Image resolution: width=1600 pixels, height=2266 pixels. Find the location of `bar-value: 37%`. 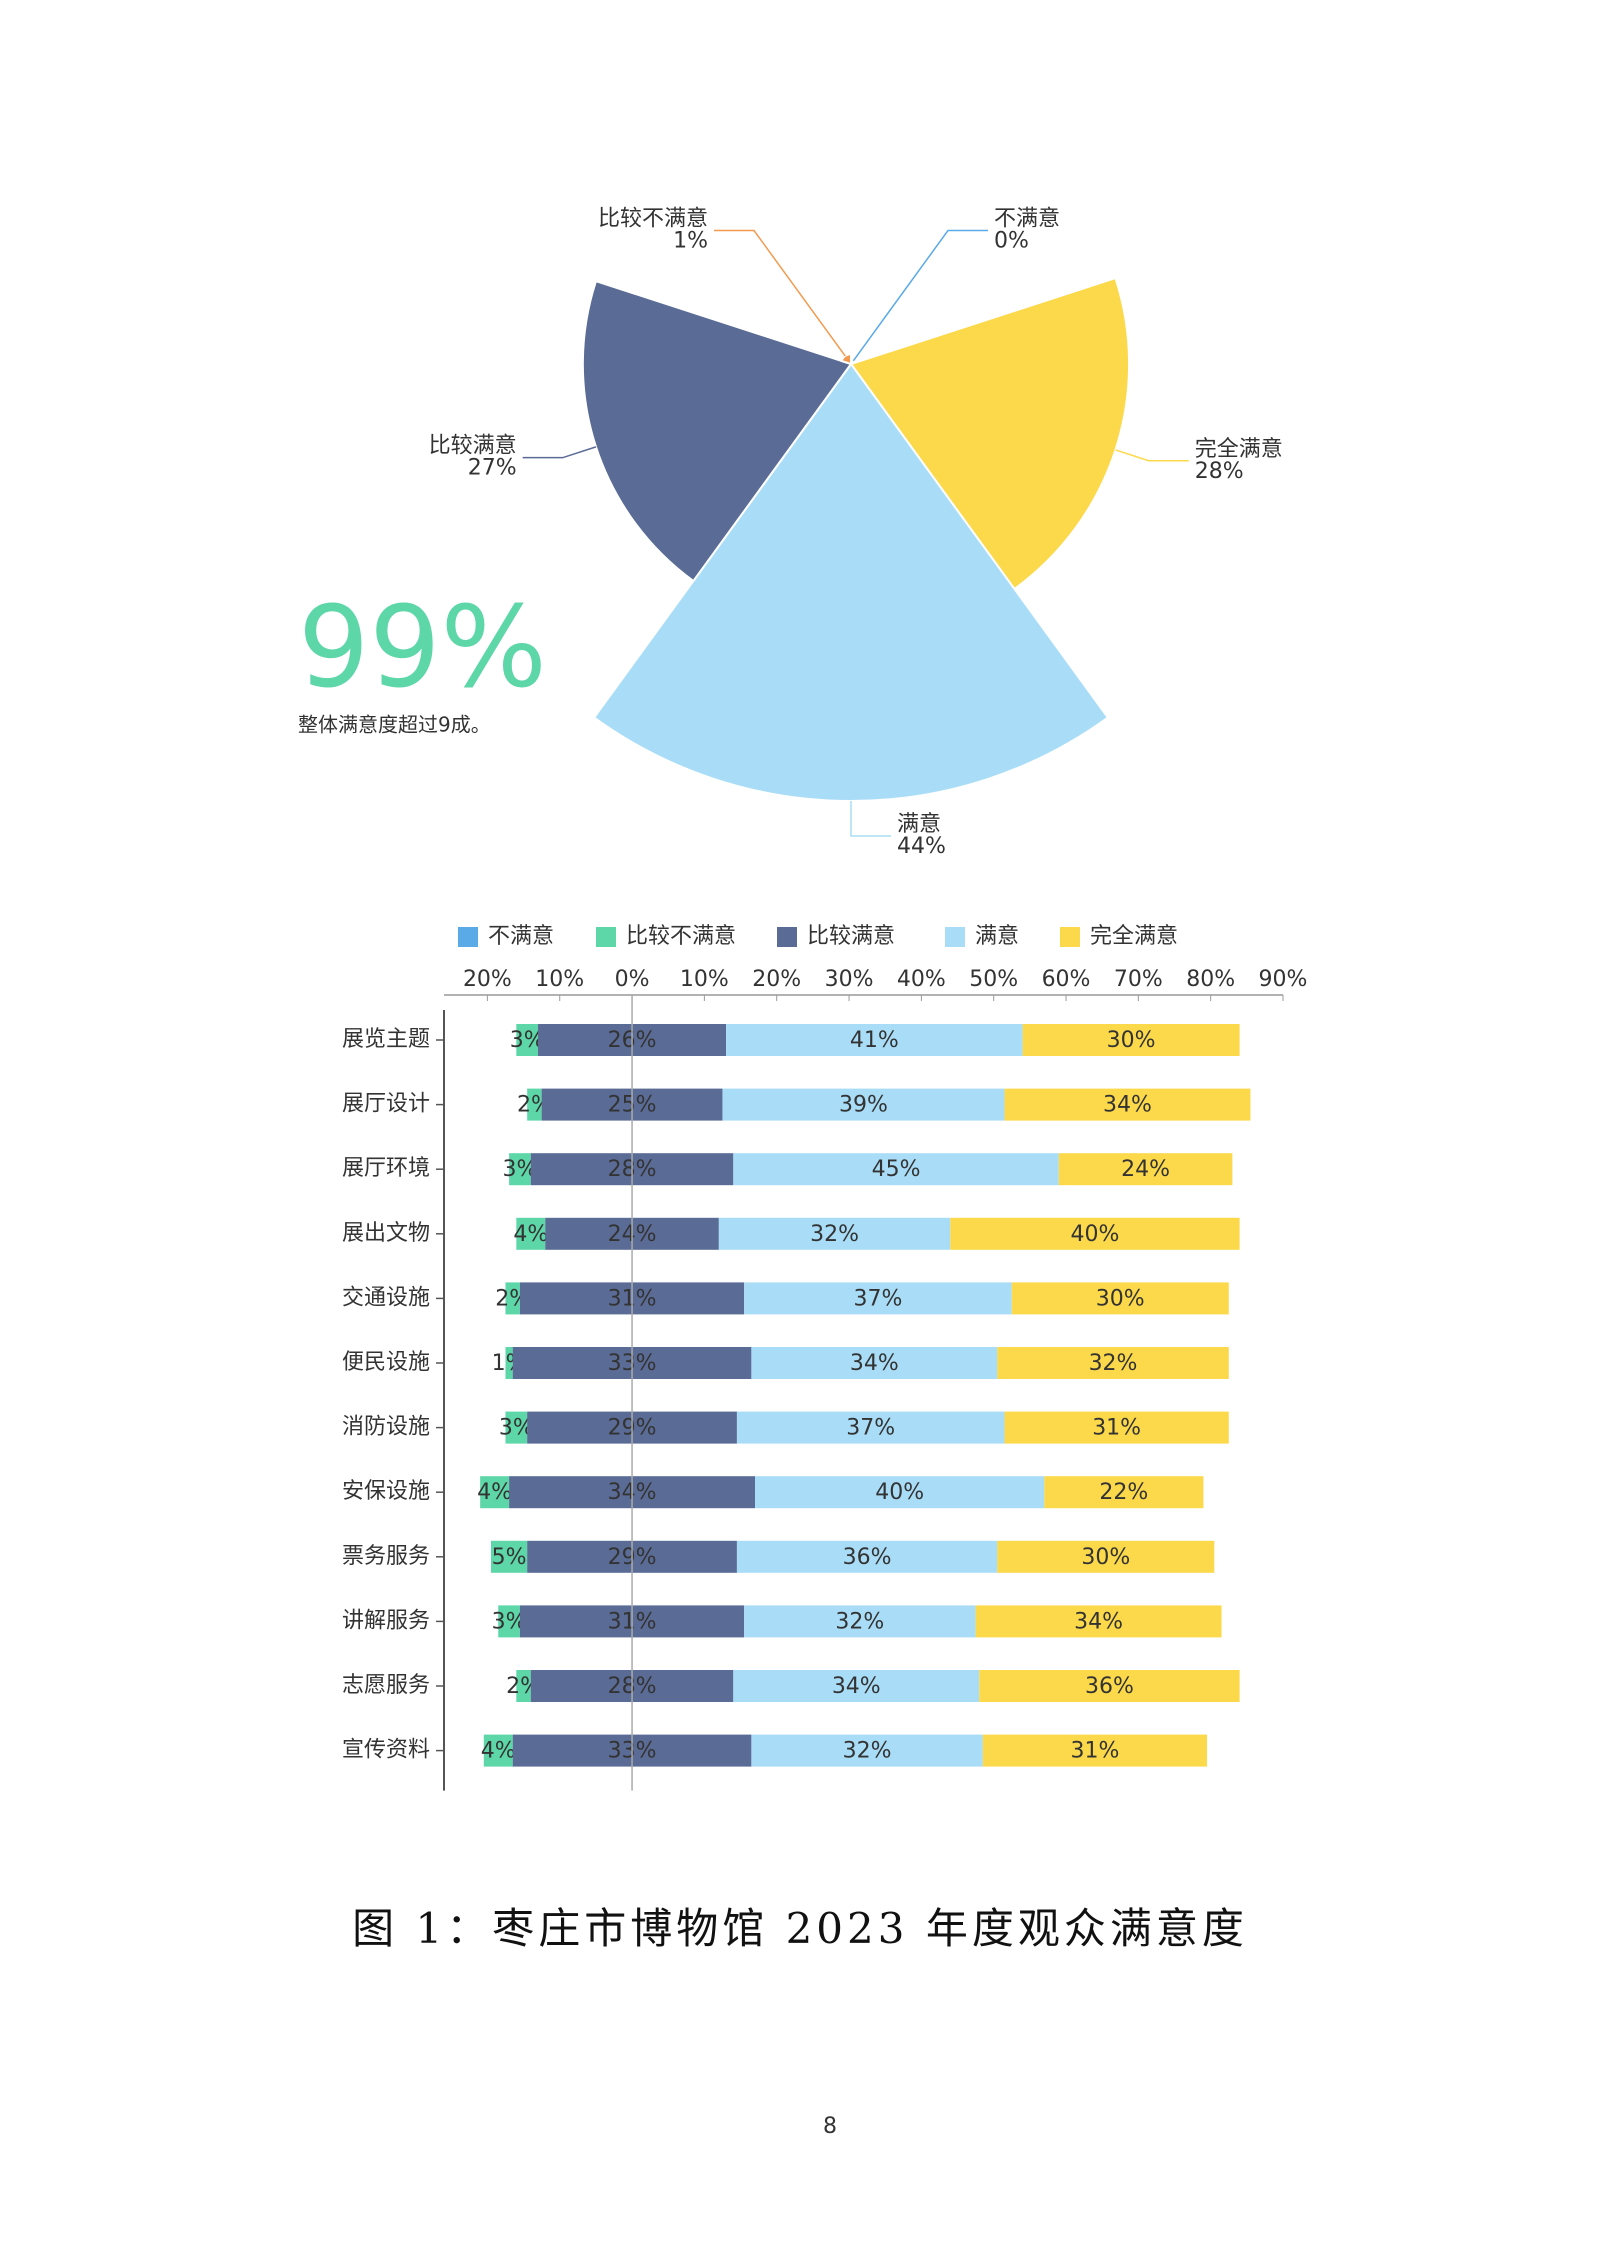

bar-value: 37% is located at coordinates (878, 1298).